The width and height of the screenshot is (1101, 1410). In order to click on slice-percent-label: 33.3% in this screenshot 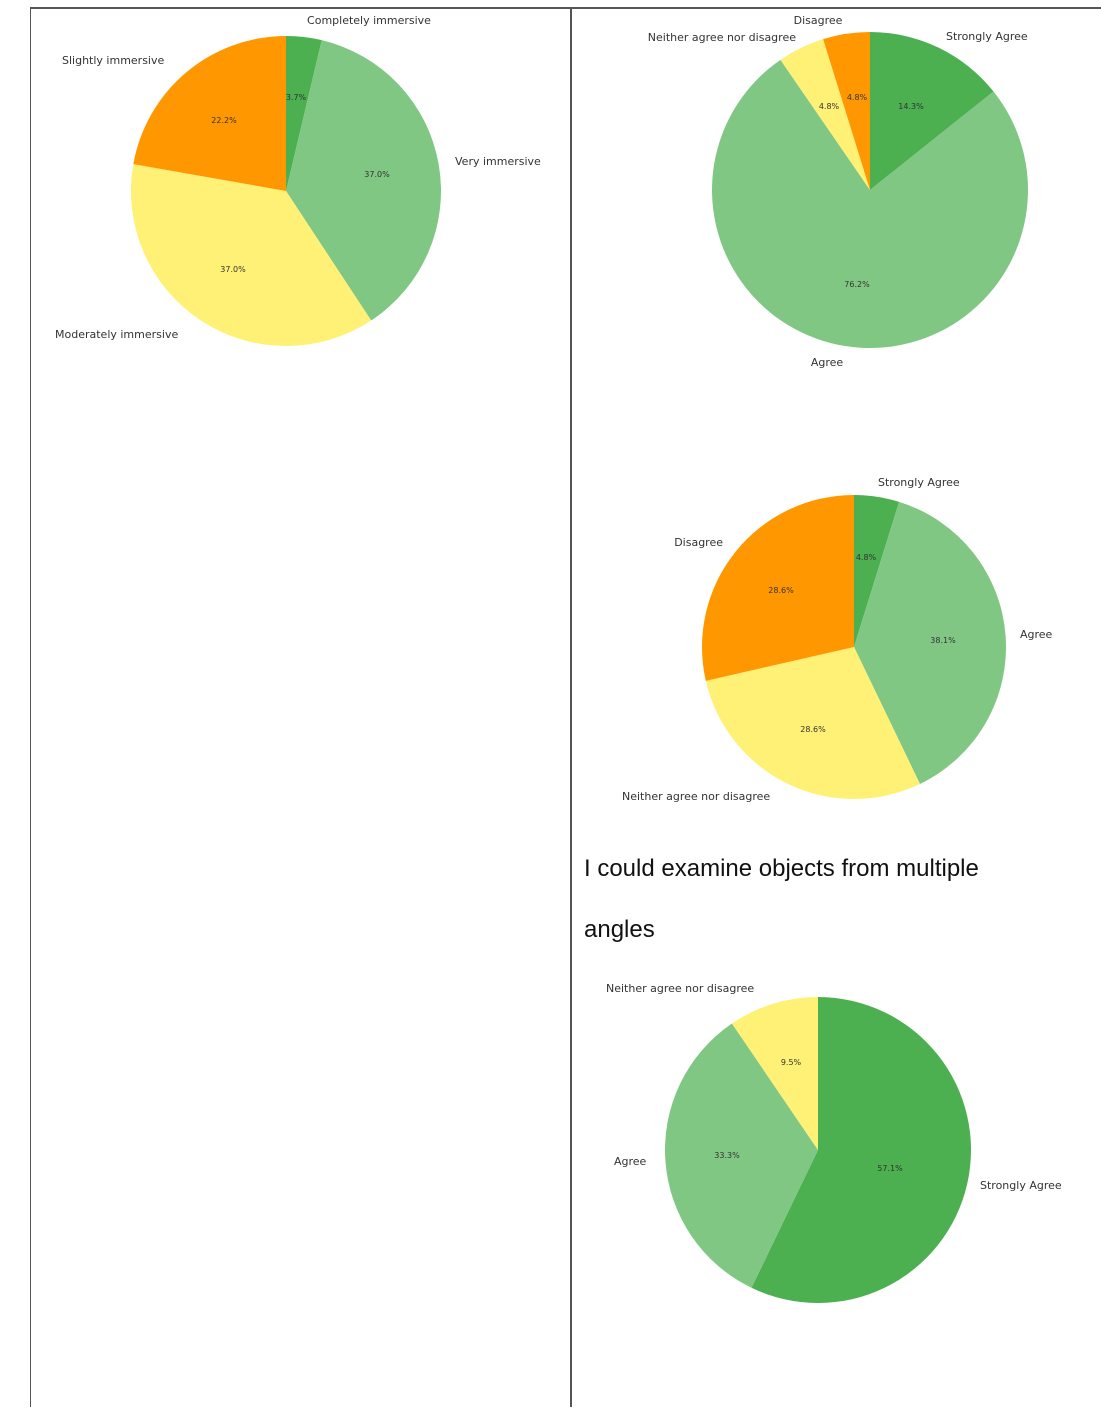, I will do `click(727, 1155)`.